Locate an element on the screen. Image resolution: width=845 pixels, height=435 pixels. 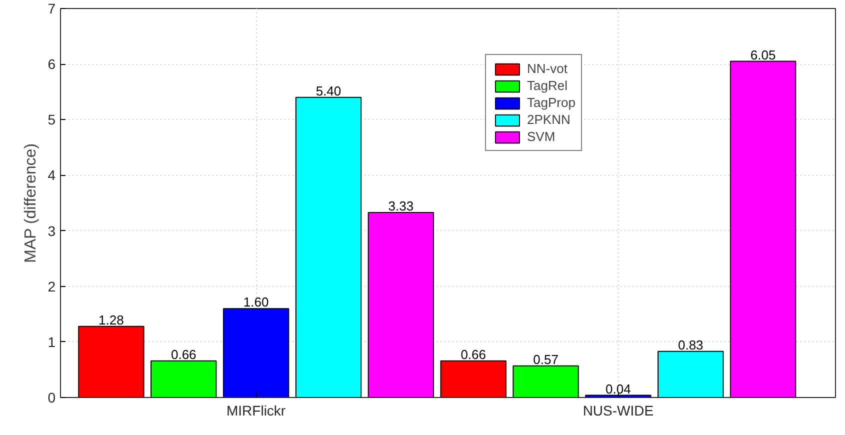
y-tick-label: 3 is located at coordinates (52, 230).